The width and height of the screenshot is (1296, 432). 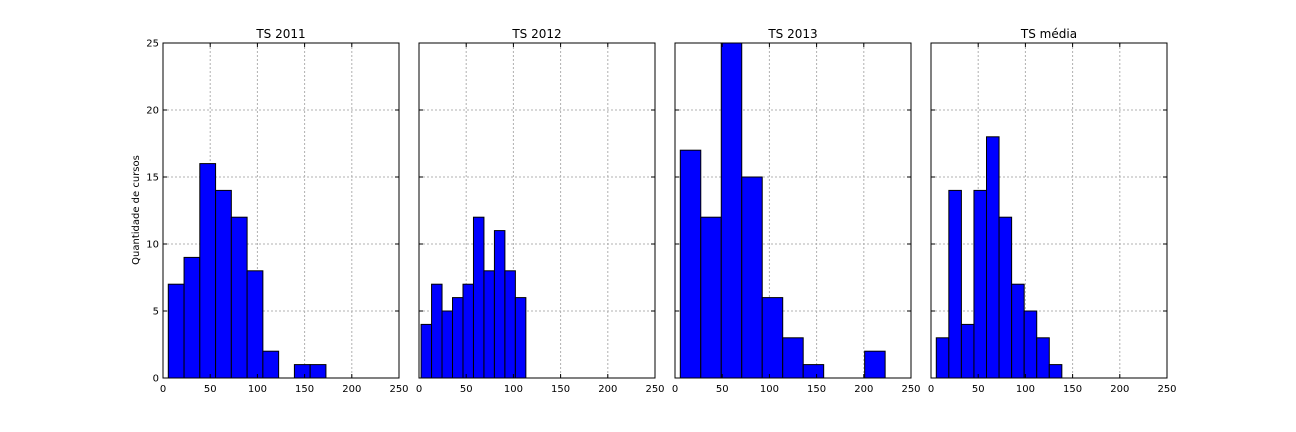 I want to click on y-tick-label: 20, so click(x=152, y=111).